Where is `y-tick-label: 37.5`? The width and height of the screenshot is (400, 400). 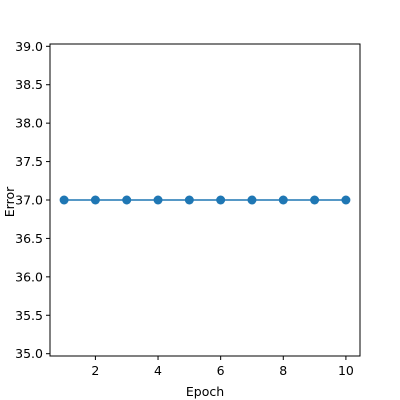
y-tick-label: 37.5 is located at coordinates (29, 161).